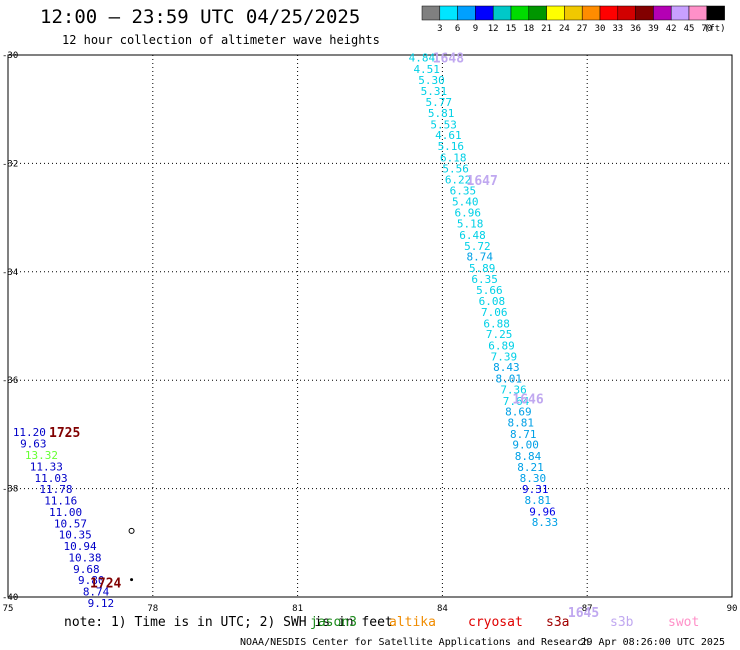  Describe the element at coordinates (600, 29) in the screenshot. I see `colorbar-label: 30` at that location.